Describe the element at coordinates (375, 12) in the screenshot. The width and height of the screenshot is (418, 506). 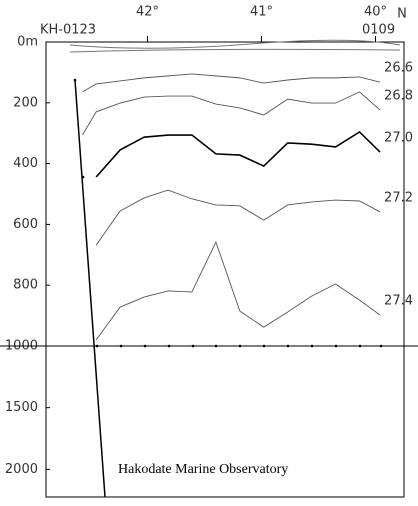
I see `x-tick-label: 40°` at that location.